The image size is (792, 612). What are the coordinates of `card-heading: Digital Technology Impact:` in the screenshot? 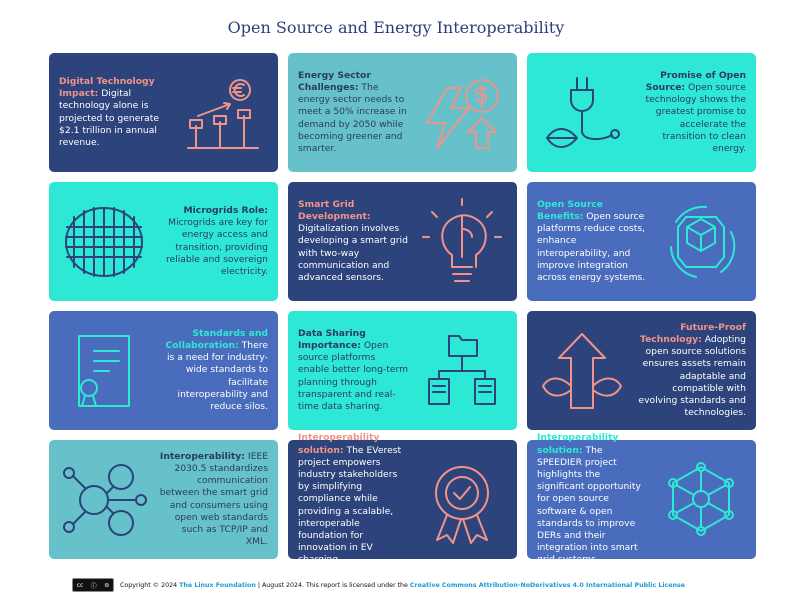 It's located at (107, 87).